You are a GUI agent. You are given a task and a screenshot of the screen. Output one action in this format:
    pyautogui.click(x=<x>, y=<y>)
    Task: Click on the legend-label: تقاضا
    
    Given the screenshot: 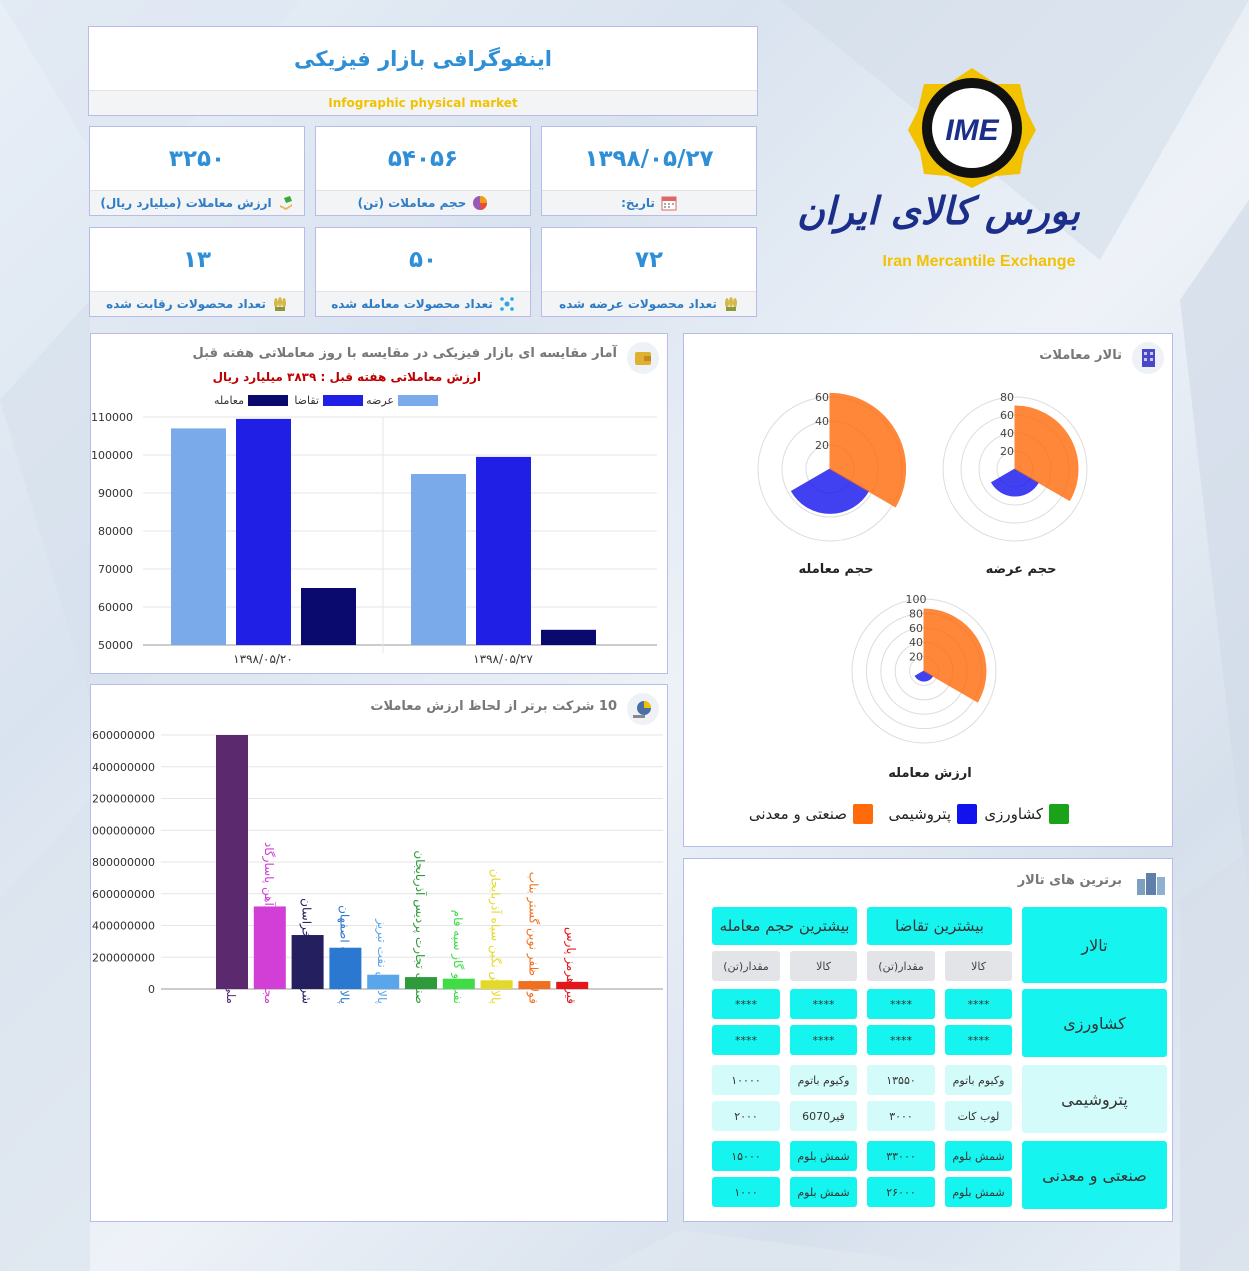 What is the action you would take?
    pyautogui.click(x=306, y=400)
    